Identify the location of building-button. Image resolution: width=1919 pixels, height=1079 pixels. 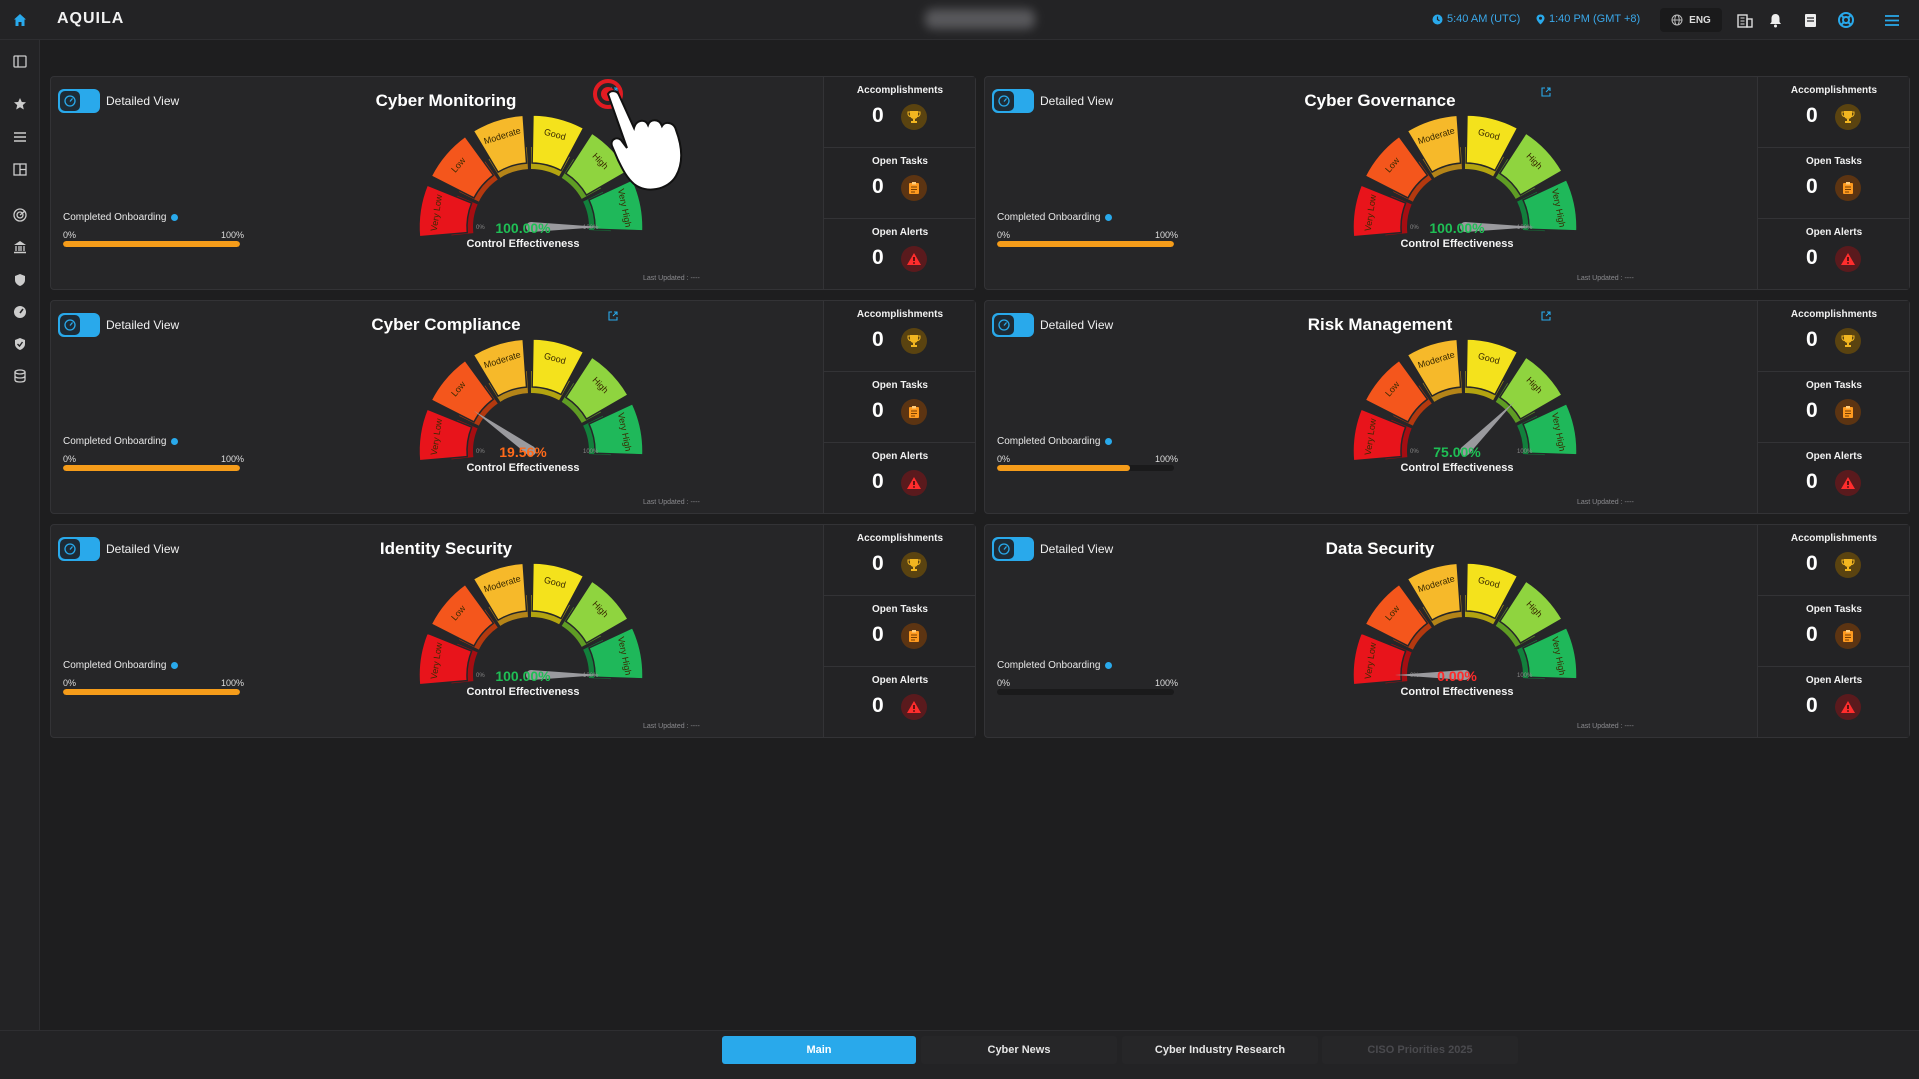
(1745, 20).